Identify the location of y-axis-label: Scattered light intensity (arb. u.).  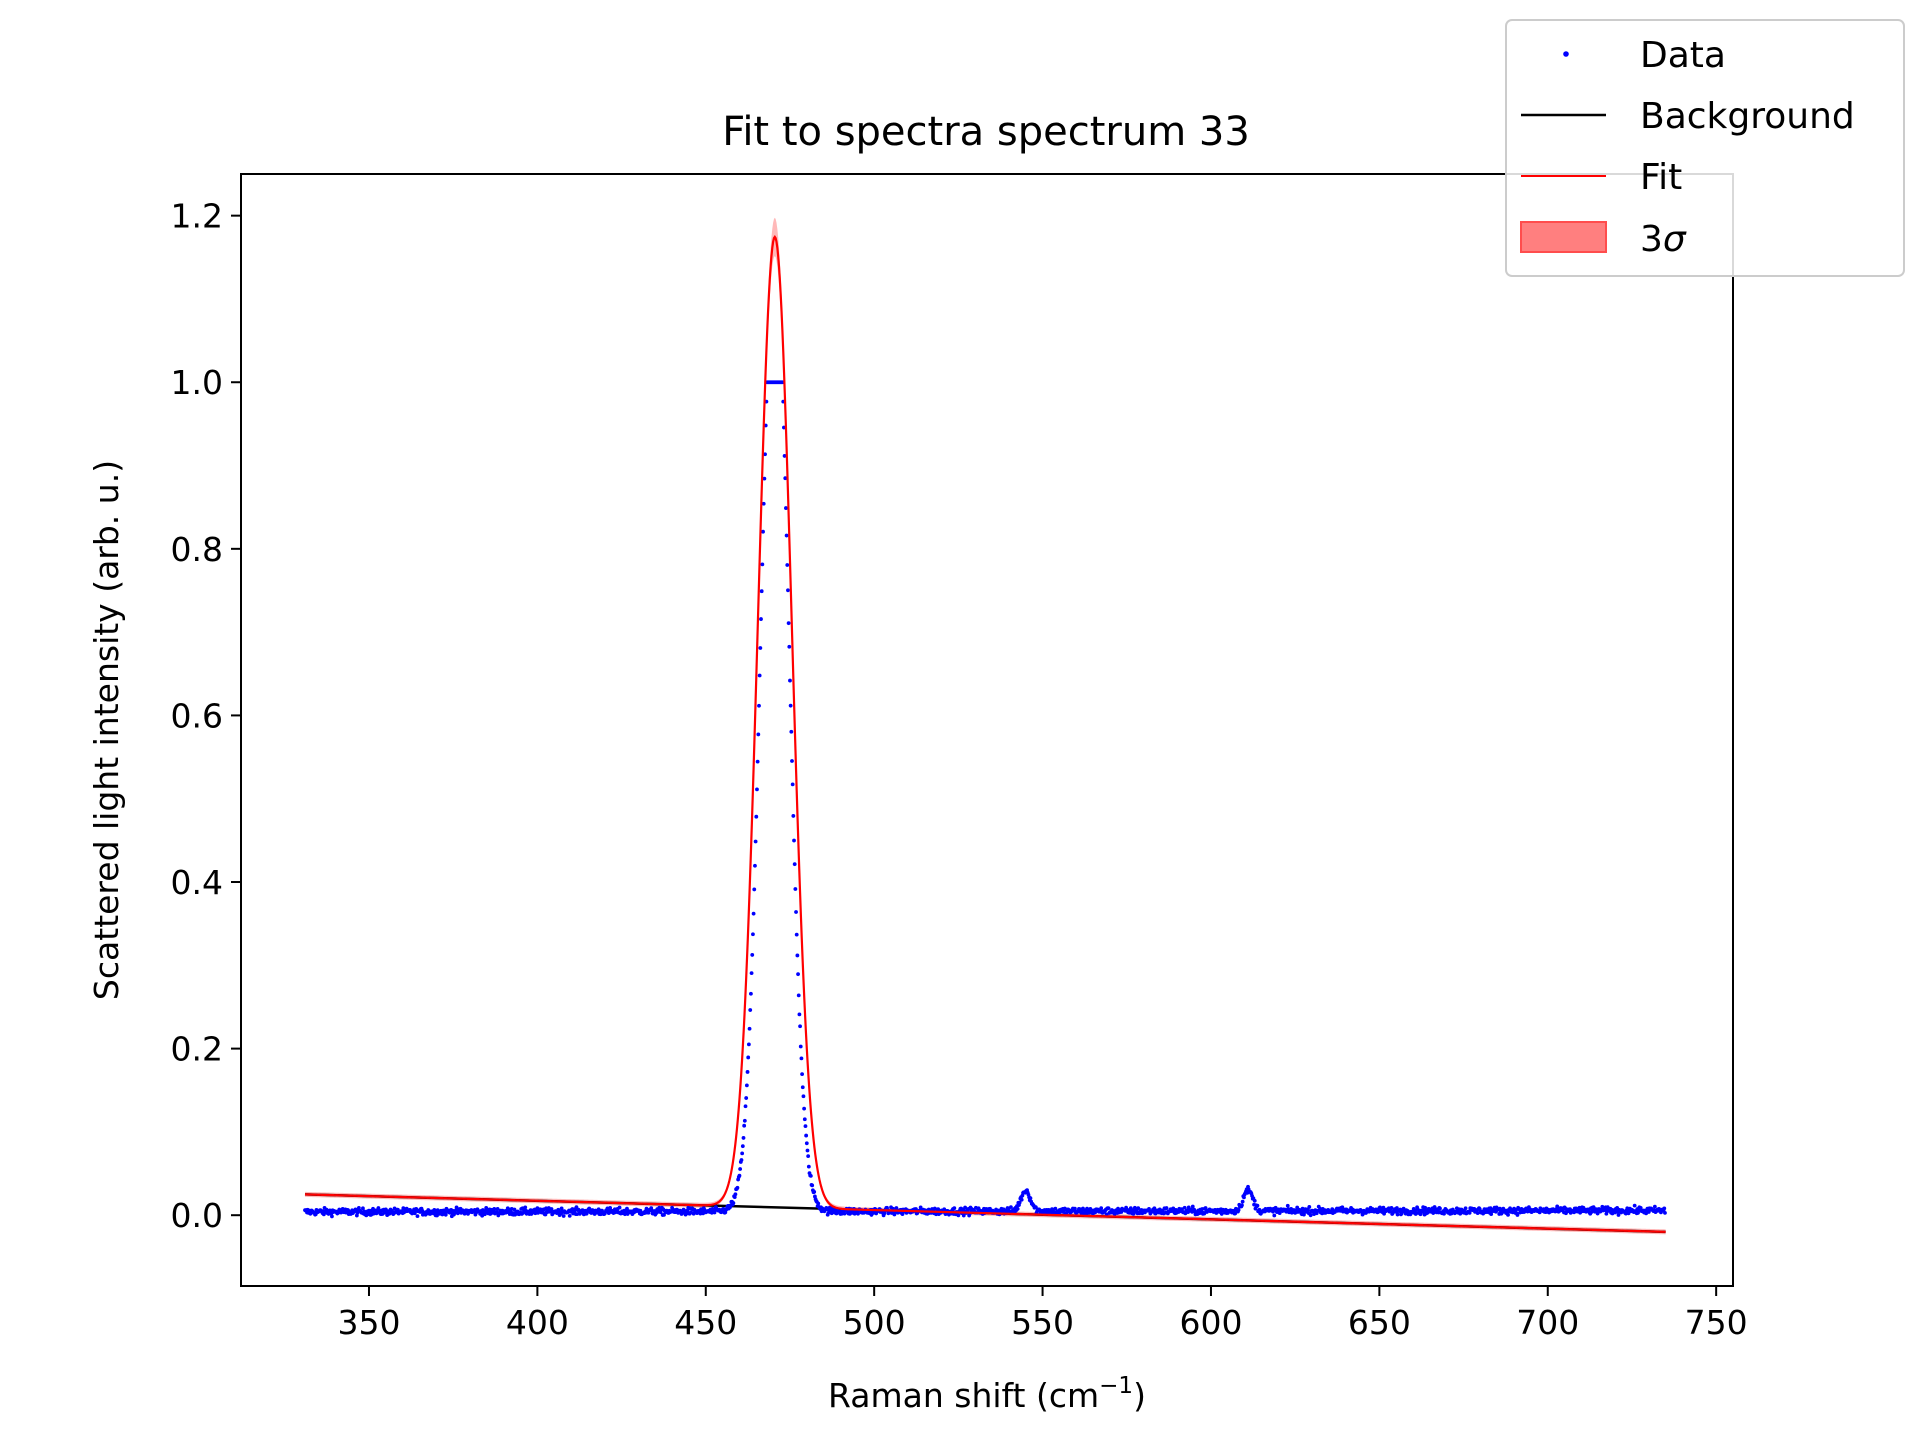
(106, 730).